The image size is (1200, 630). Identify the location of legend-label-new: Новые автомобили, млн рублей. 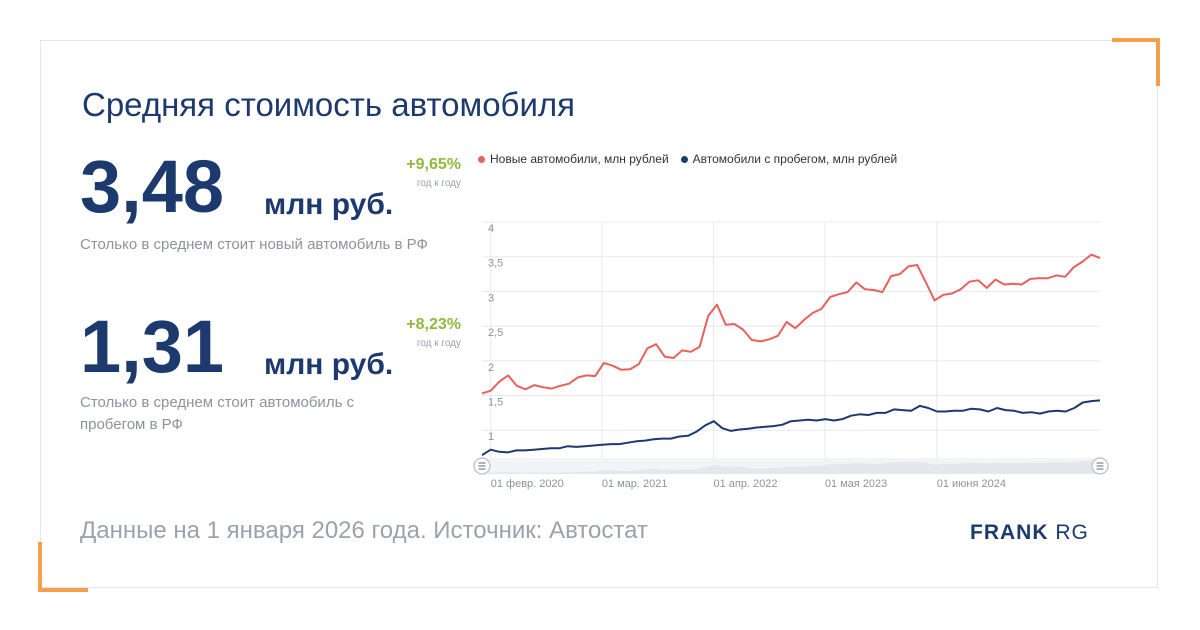
(579, 159).